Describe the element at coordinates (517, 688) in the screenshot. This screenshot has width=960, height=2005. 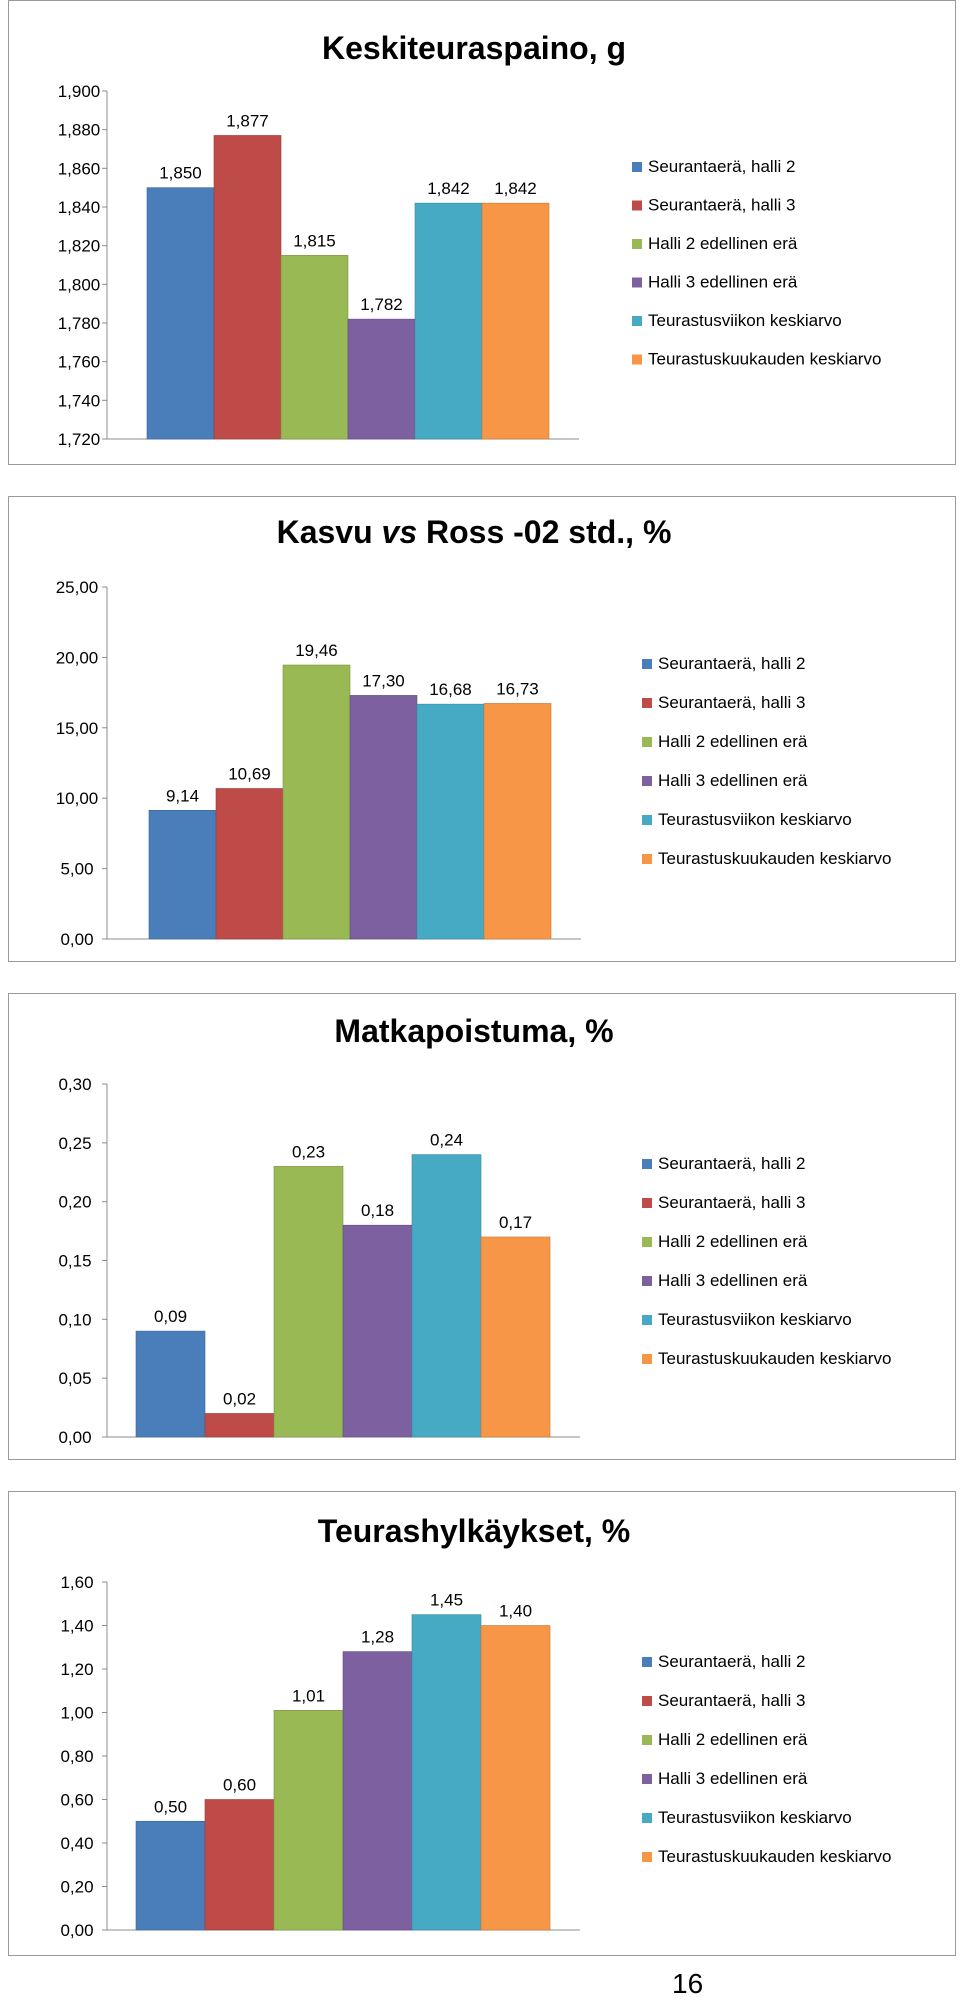
I see `chart2-data-label: 16,73` at that location.